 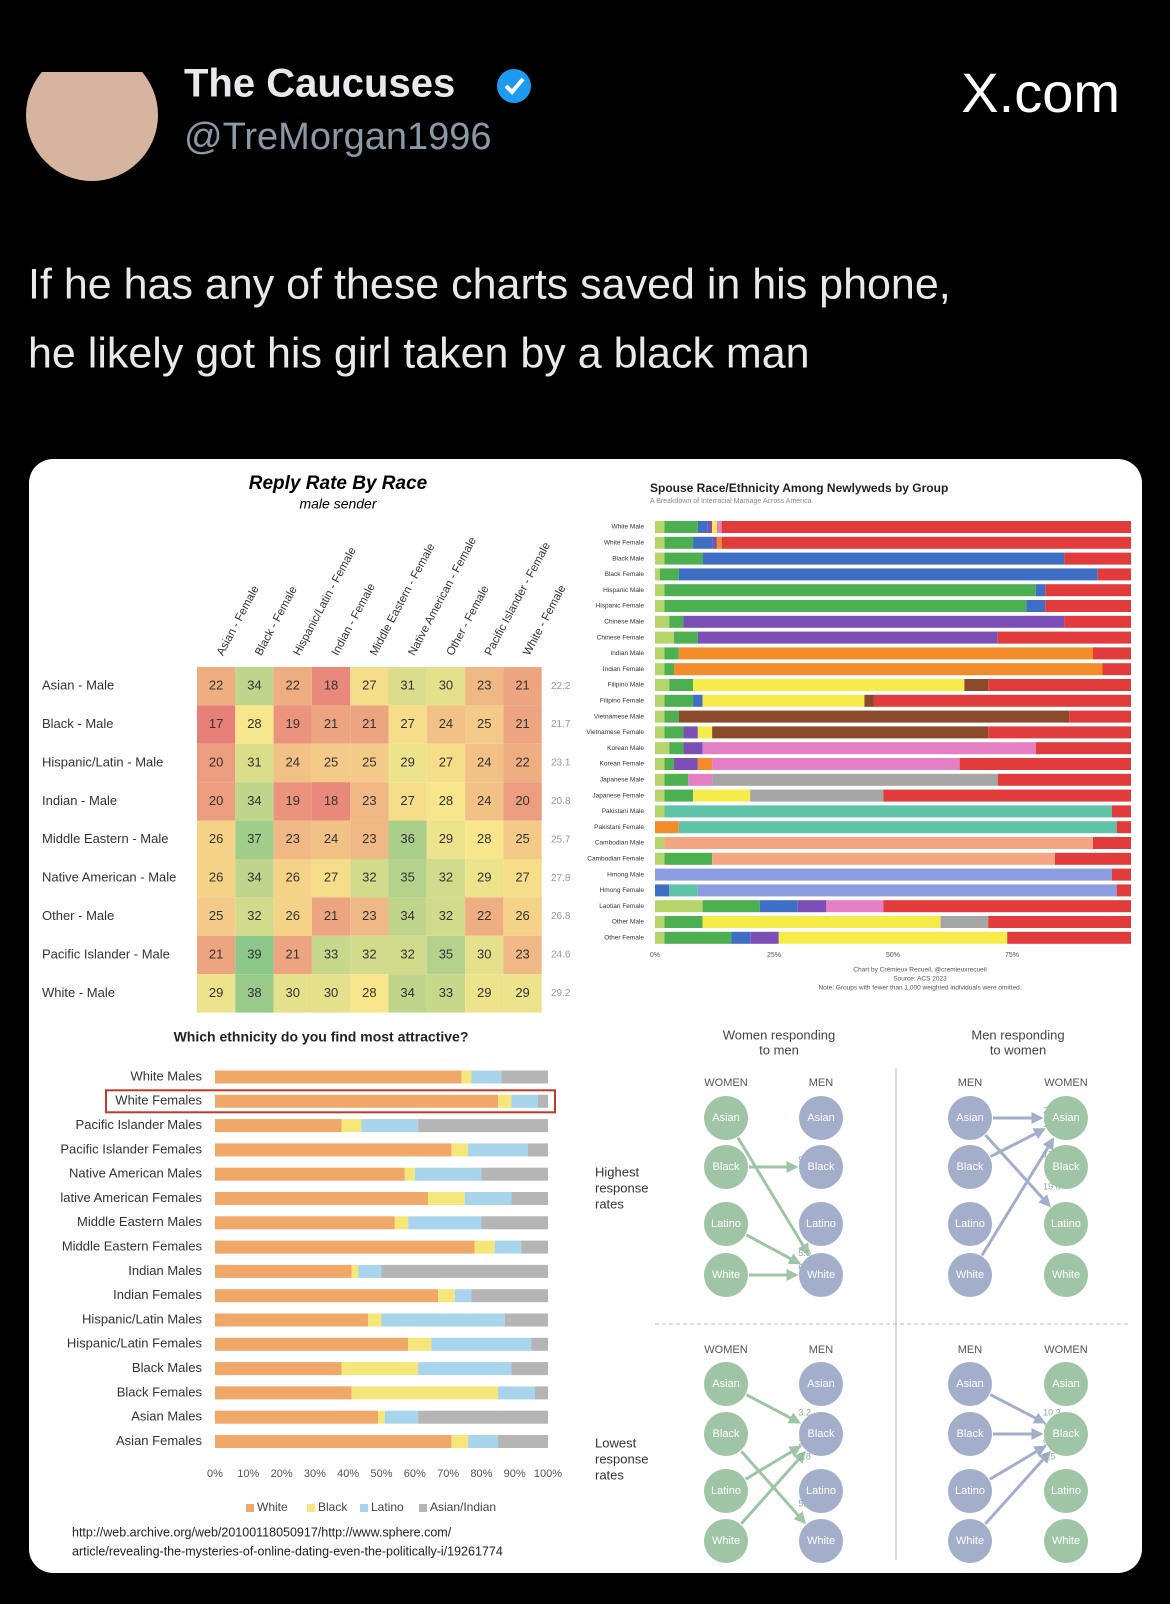 I want to click on cell-label: 36, so click(x=407, y=838).